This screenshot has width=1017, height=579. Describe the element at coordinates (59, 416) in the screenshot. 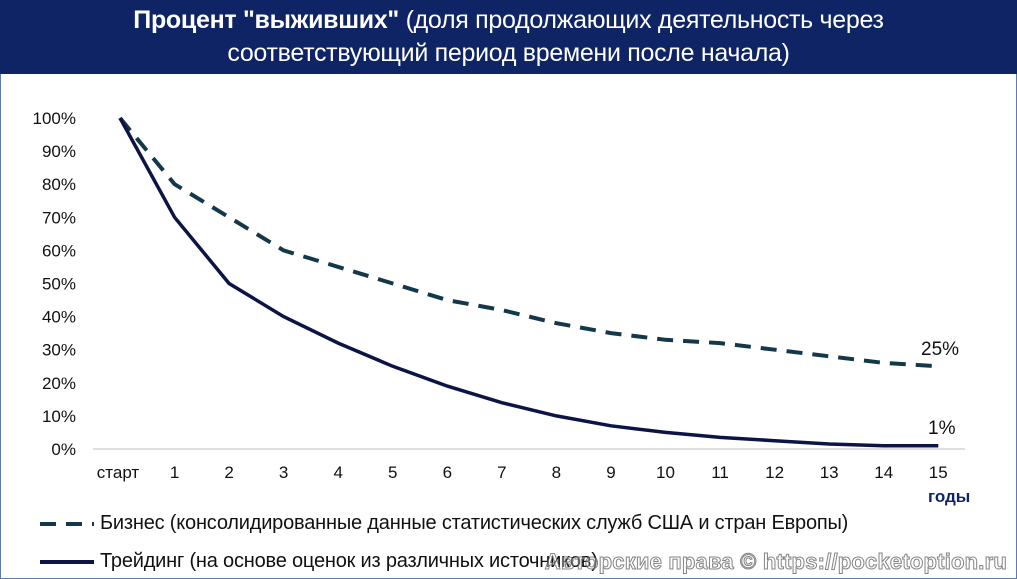

I see `y-tick-label: 10%` at that location.